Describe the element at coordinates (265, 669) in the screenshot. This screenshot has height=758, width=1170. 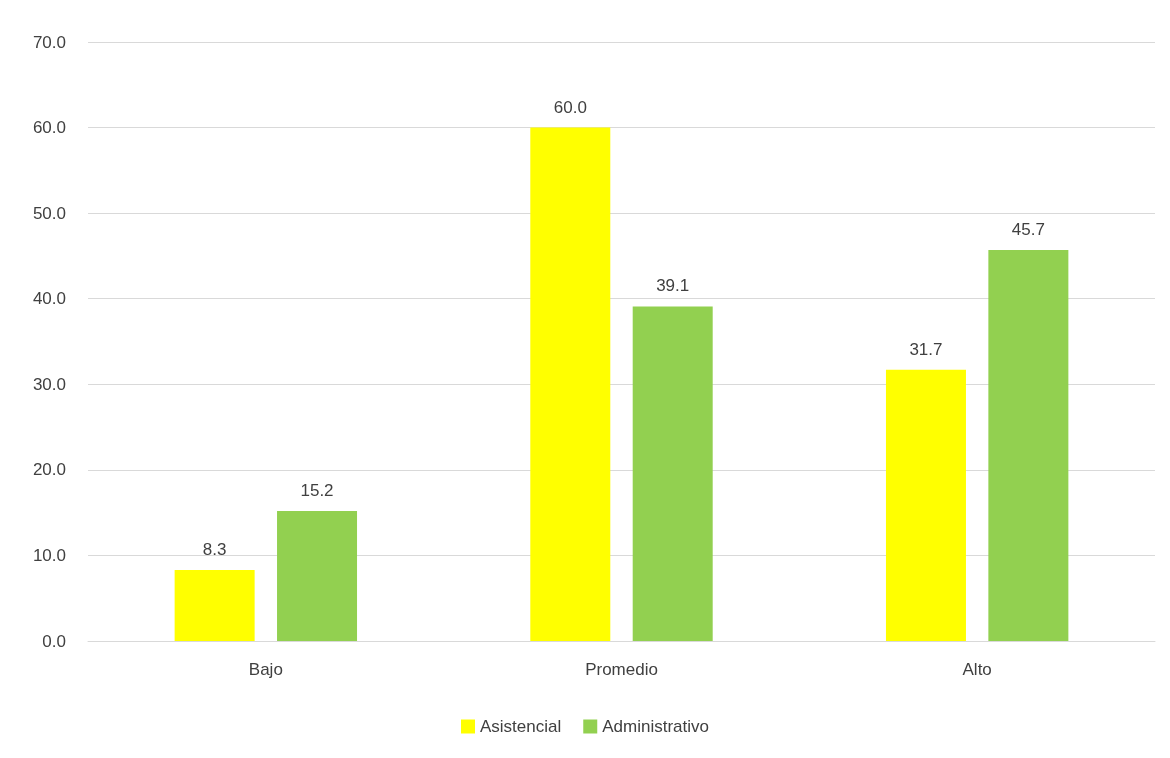
I see `x-tick-label: Bajo` at that location.